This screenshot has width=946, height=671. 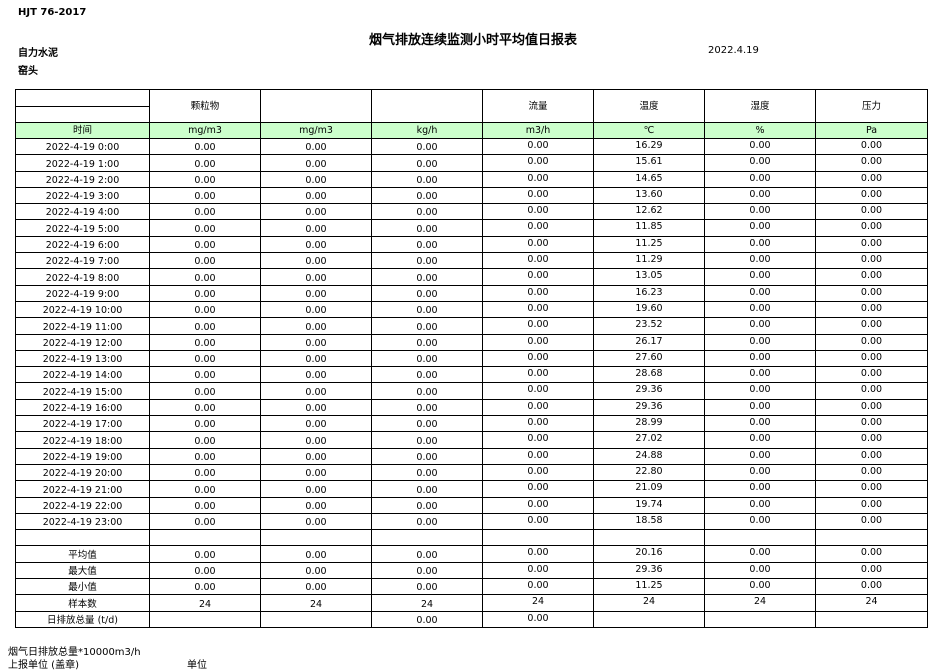 What do you see at coordinates (82, 587) in the screenshot?
I see `summary-label: 最小值` at bounding box center [82, 587].